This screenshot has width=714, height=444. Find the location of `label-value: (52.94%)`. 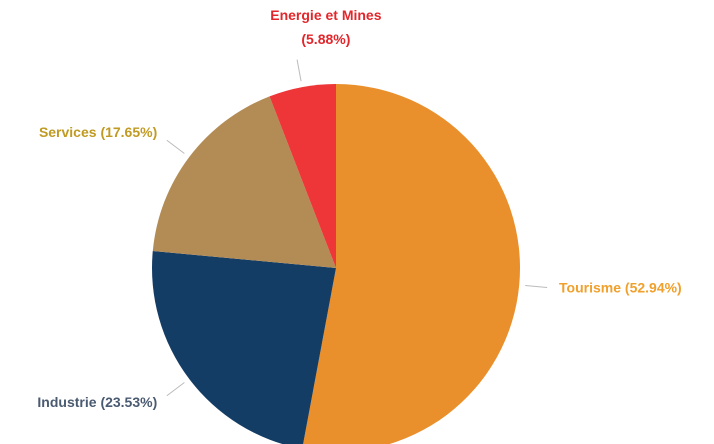

label-value: (52.94%) is located at coordinates (653, 287).